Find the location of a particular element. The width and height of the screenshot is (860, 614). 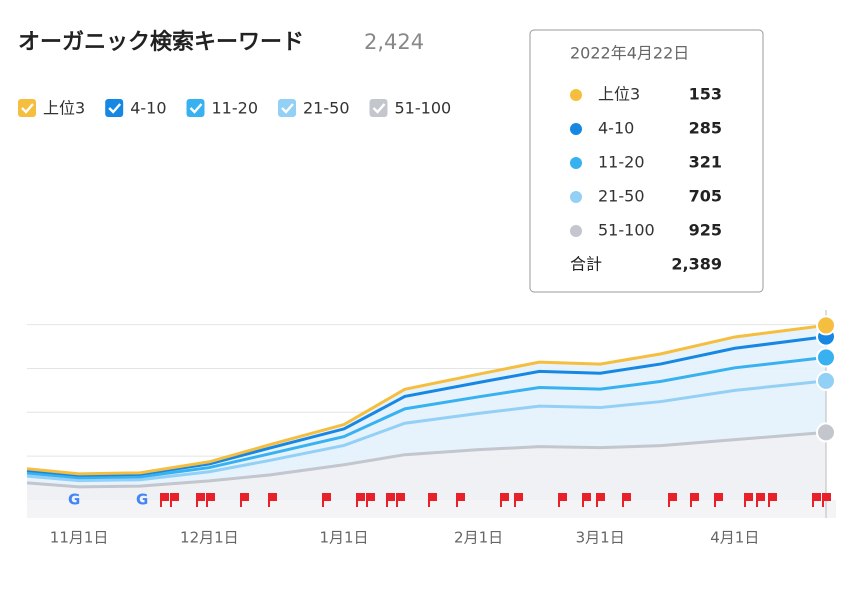

x-tick-label: 12月1日 is located at coordinates (209, 538).